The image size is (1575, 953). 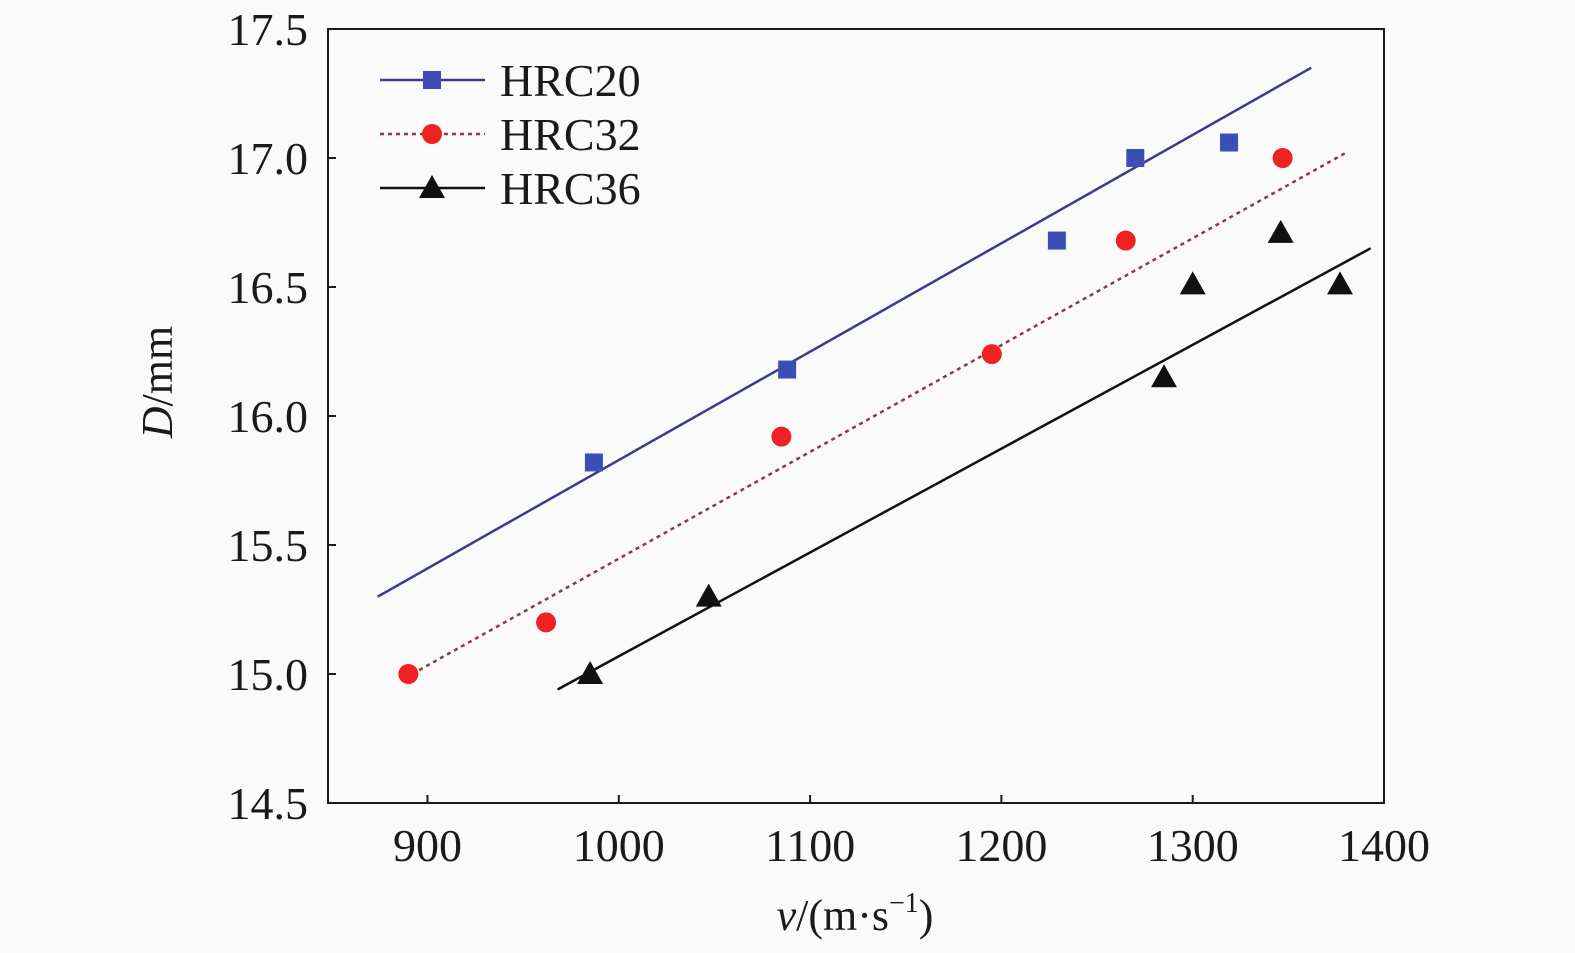 What do you see at coordinates (1384, 845) in the screenshot?
I see `x-tick-label: 1400` at bounding box center [1384, 845].